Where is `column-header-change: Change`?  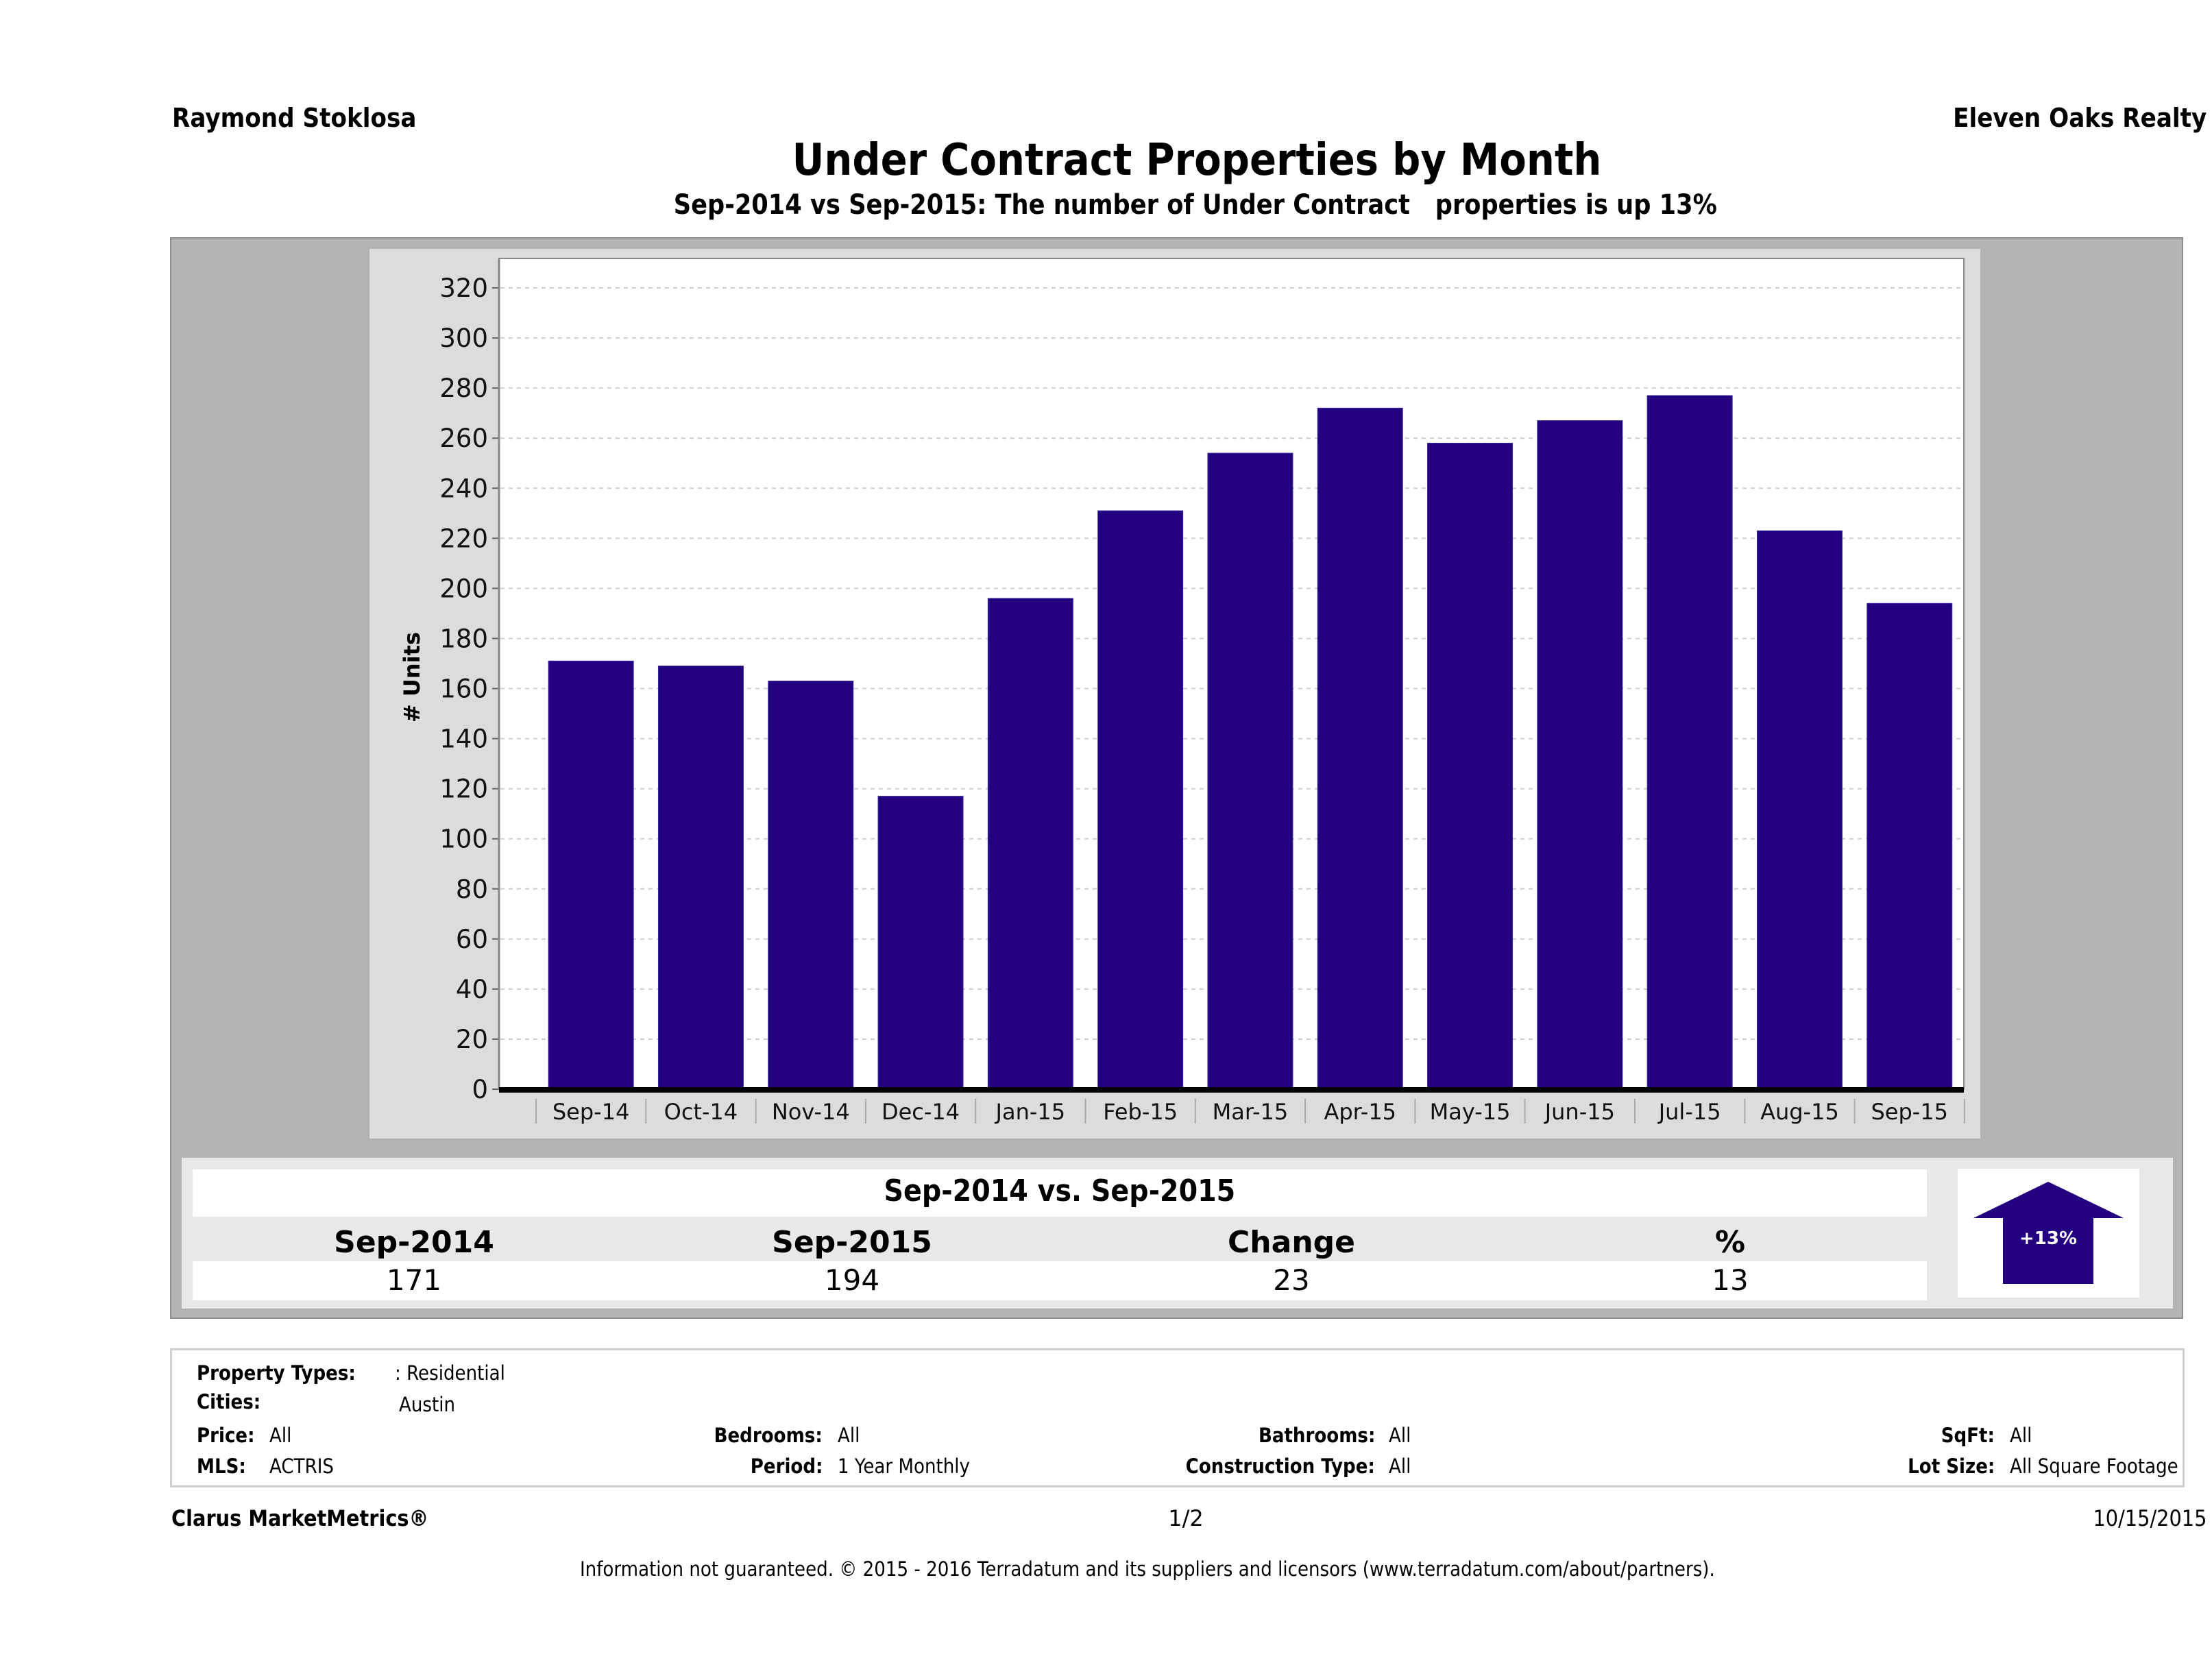 column-header-change: Change is located at coordinates (1291, 1242).